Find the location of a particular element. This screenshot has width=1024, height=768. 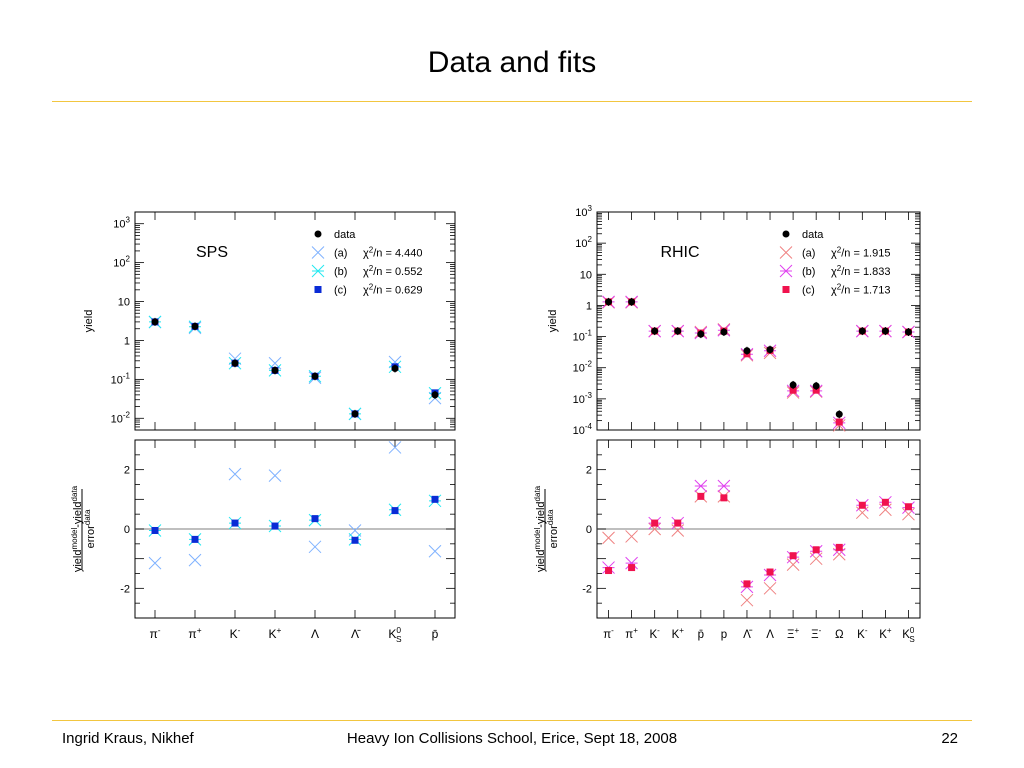

rhic-x-tick-label: Λ̄ is located at coordinates (748, 635).